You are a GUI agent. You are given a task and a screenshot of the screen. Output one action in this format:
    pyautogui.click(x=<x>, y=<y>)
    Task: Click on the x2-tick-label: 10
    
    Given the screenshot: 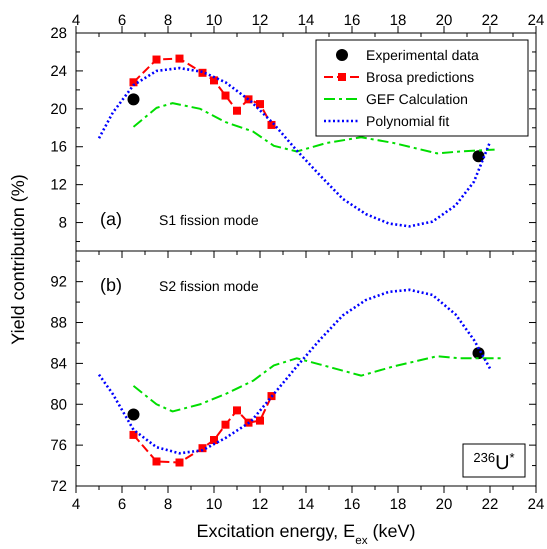 What is the action you would take?
    pyautogui.click(x=214, y=20)
    